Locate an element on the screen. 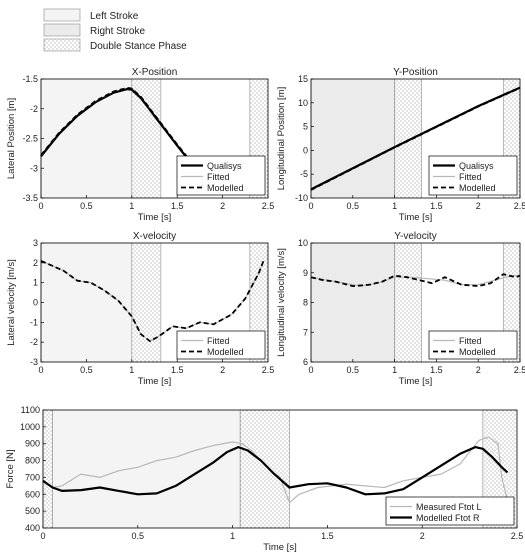  series-line-modelled-ftot-r is located at coordinates (275, 471).